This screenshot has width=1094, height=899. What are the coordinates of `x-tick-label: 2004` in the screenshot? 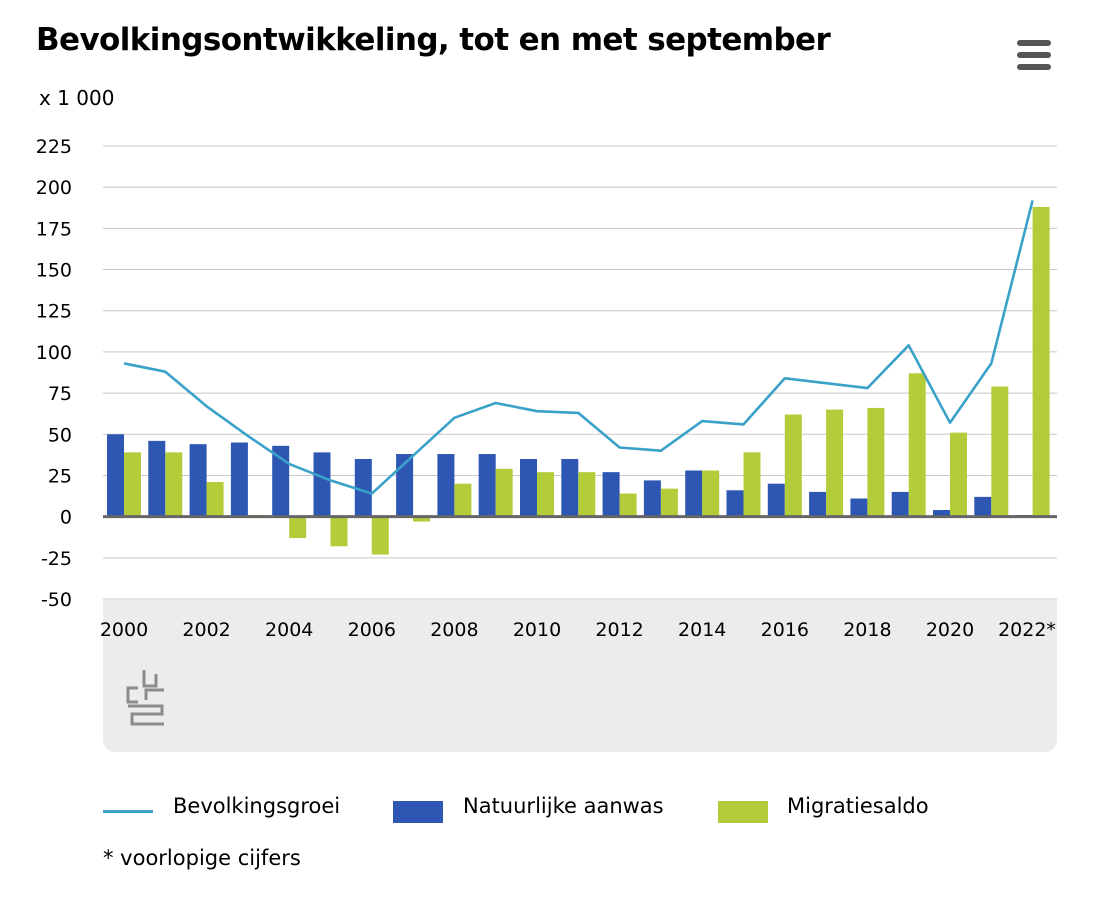 It's located at (289, 630).